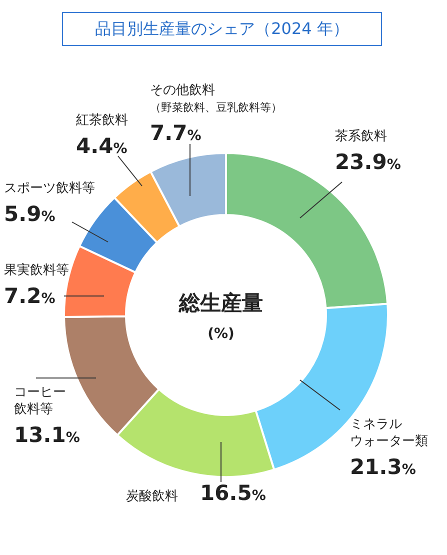 The height and width of the screenshot is (555, 447). Describe the element at coordinates (368, 162) in the screenshot. I see `data-label: 23.9%` at that location.